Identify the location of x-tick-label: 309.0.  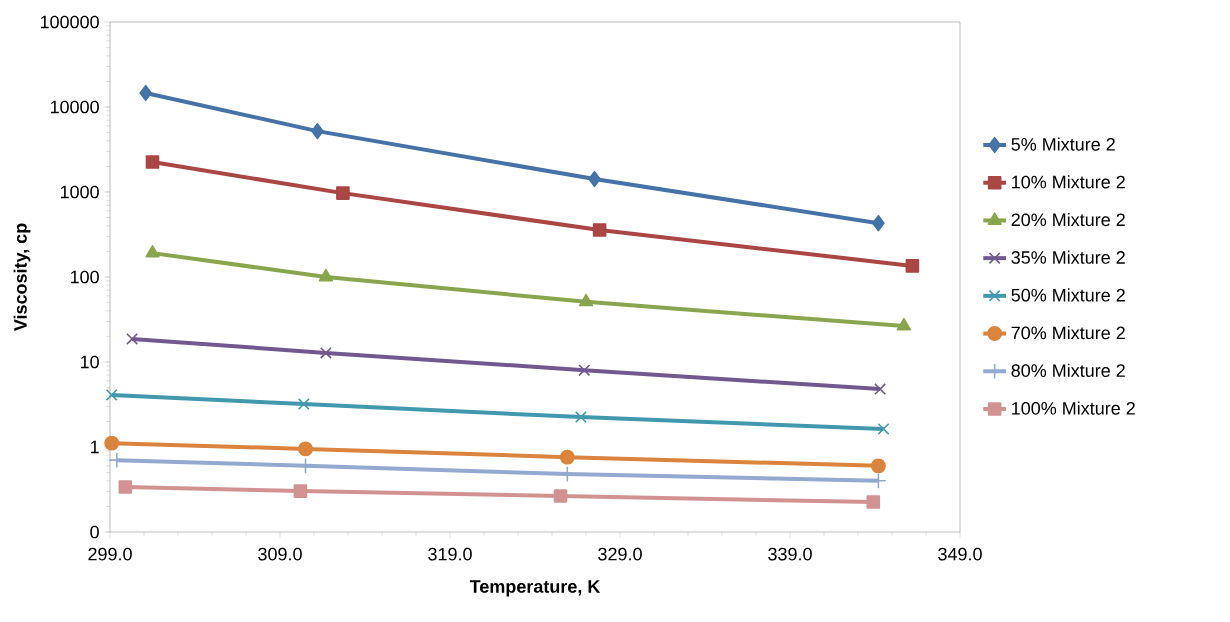
(280, 554).